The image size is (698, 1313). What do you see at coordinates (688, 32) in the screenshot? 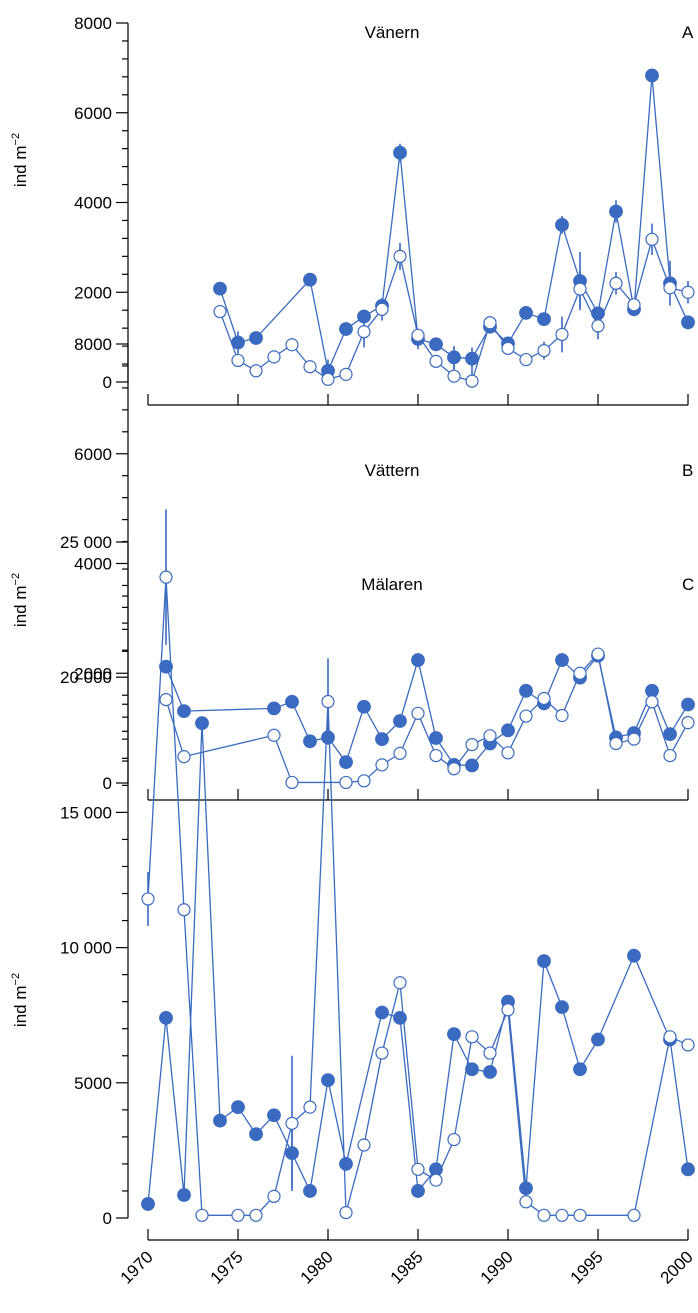
I see `panel-letter: A` at bounding box center [688, 32].